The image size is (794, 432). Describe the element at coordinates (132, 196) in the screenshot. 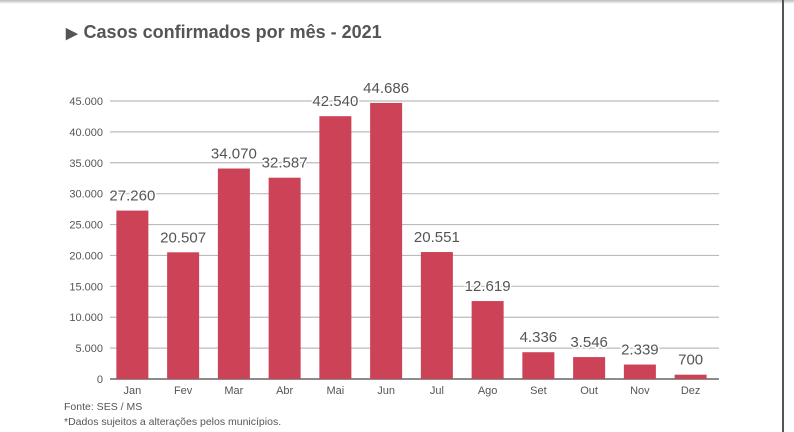

I see `data-label: 27.260` at that location.